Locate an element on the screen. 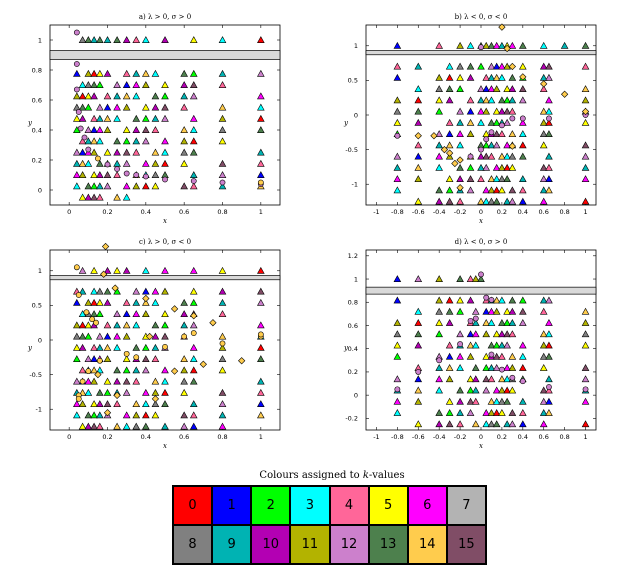  chart-title: a) λ > 0, σ > 0 is located at coordinates (165, 17).